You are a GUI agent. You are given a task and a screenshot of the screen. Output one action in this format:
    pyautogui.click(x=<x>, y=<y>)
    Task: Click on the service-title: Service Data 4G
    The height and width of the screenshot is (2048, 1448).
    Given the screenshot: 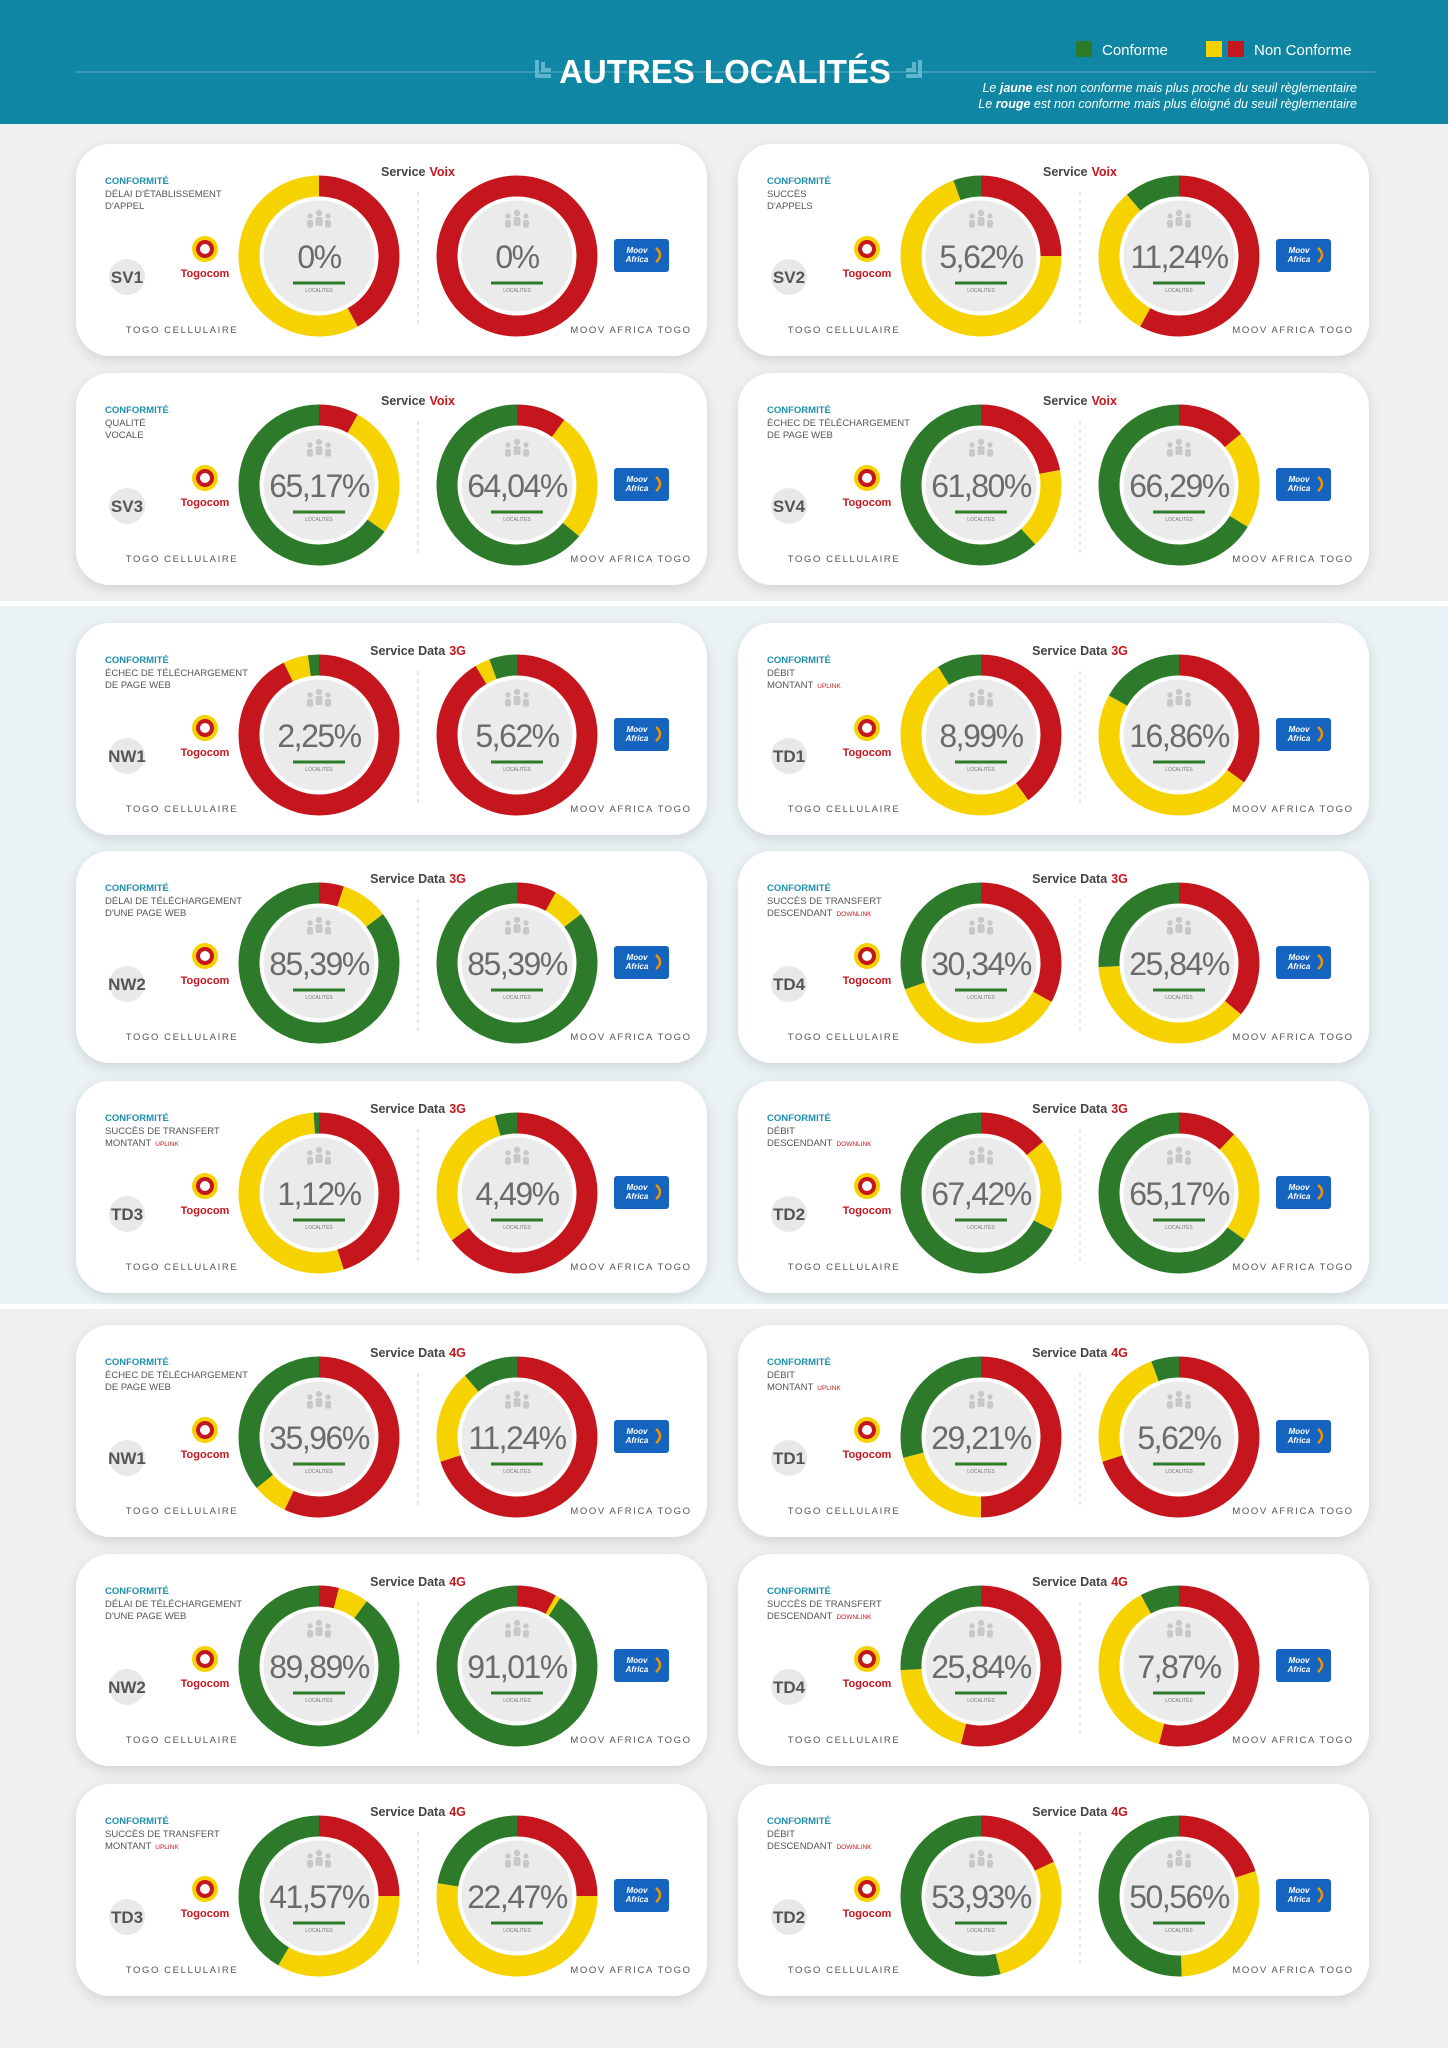 What is the action you would take?
    pyautogui.click(x=418, y=1582)
    